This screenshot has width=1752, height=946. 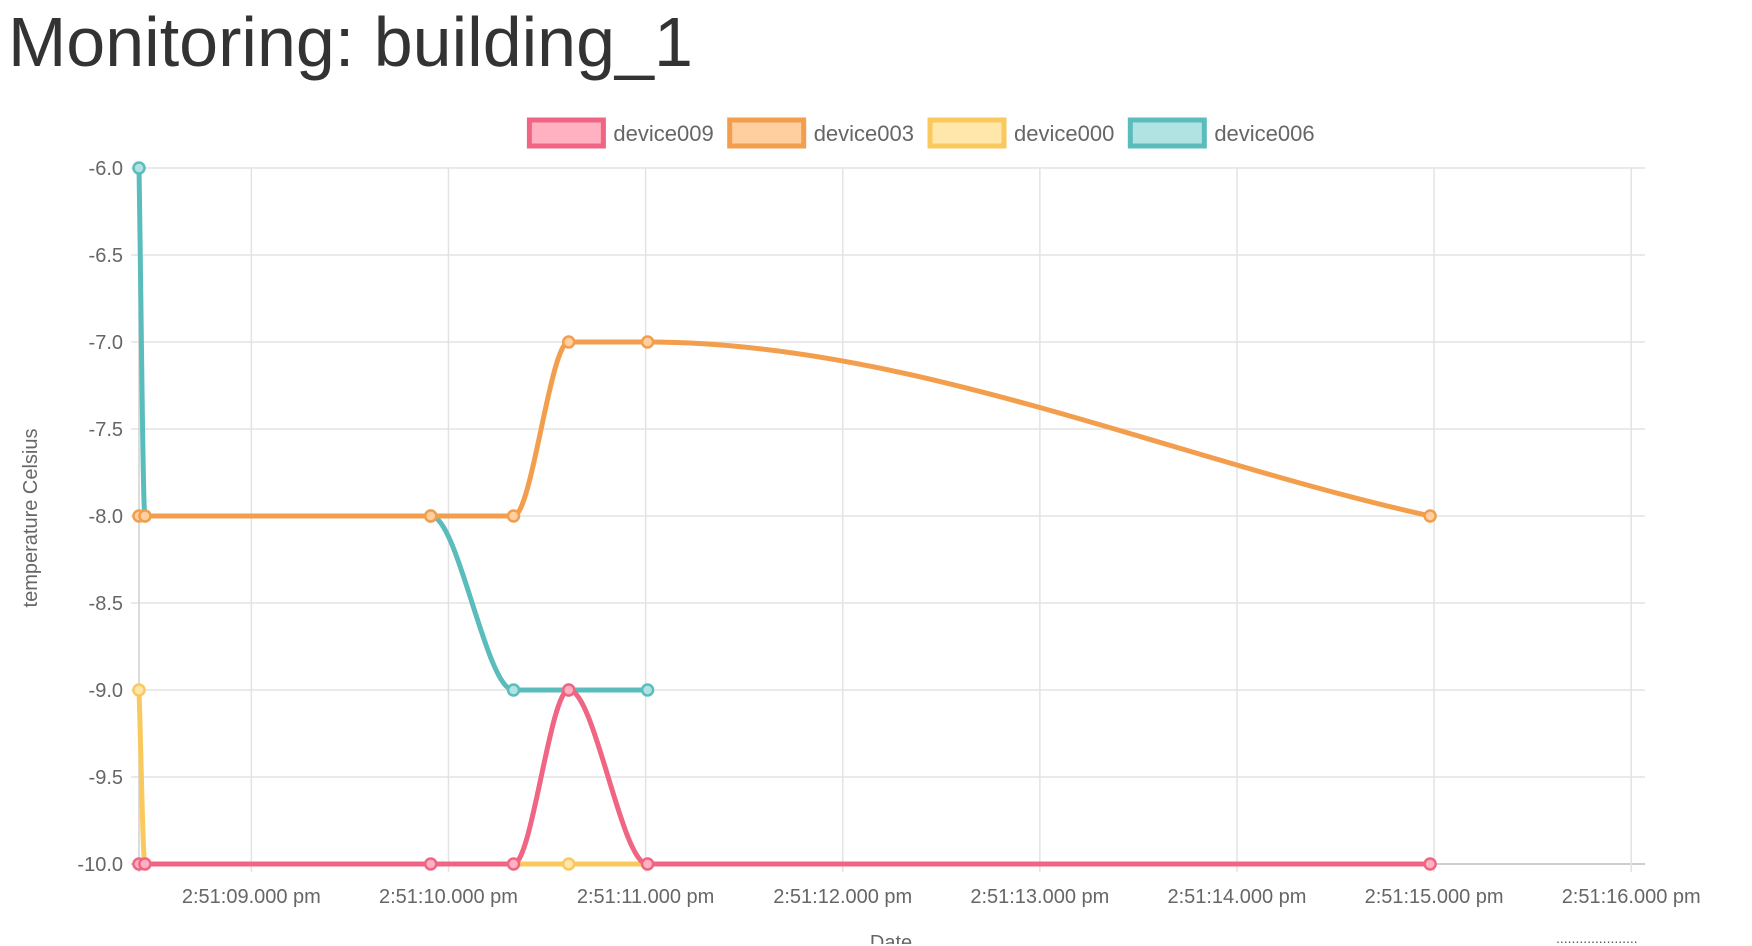 What do you see at coordinates (106, 256) in the screenshot?
I see `y-tick-label: -6.5` at bounding box center [106, 256].